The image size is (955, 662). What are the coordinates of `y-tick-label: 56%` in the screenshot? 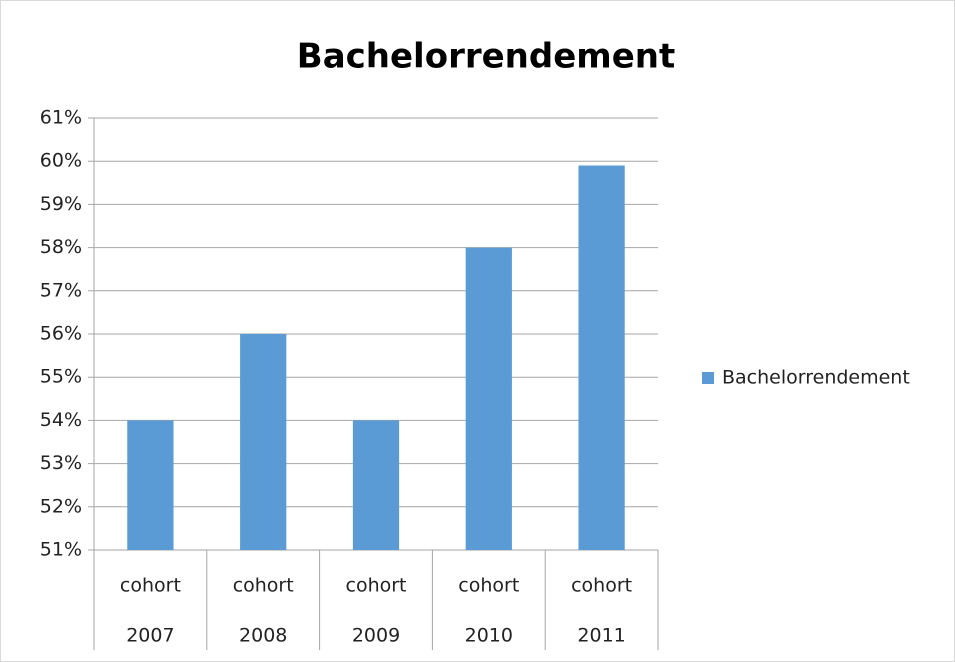 It's located at (61, 334).